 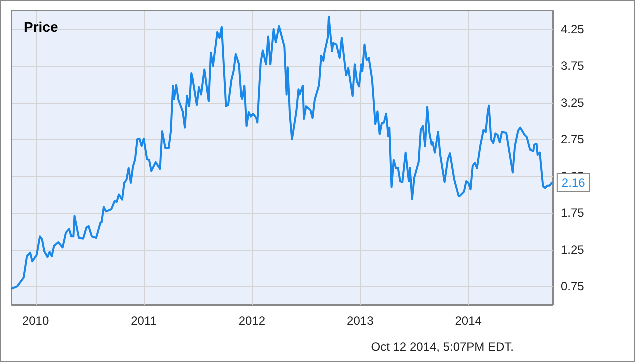 What do you see at coordinates (360, 321) in the screenshot?
I see `x-tick-label: 2013` at bounding box center [360, 321].